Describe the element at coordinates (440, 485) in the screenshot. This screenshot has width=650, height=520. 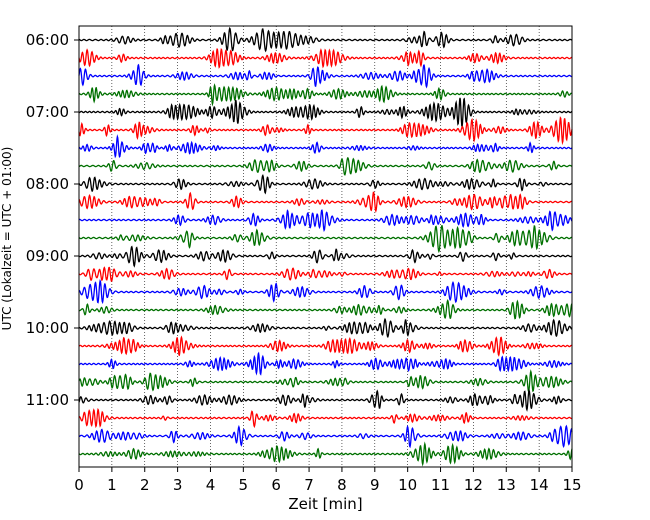
I see `x-tick-label: 11` at that location.